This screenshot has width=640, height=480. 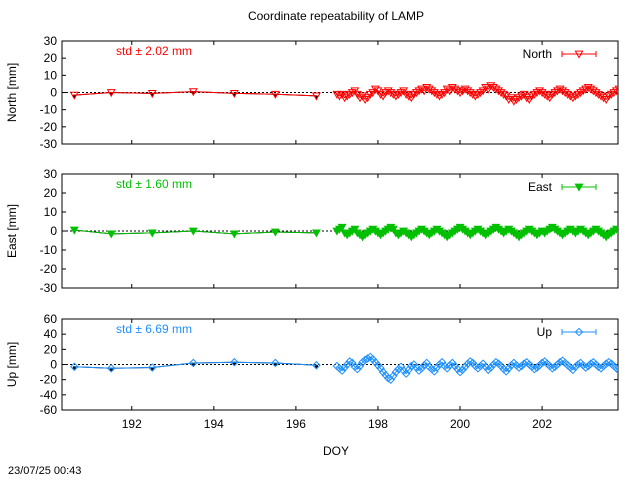 What do you see at coordinates (354, 94) in the screenshot?
I see `north-data` at bounding box center [354, 94].